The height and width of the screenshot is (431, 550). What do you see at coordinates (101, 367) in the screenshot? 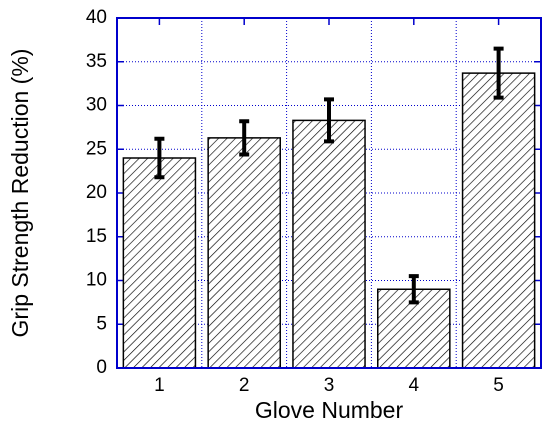
I see `y-tick-label: 0` at bounding box center [101, 367].